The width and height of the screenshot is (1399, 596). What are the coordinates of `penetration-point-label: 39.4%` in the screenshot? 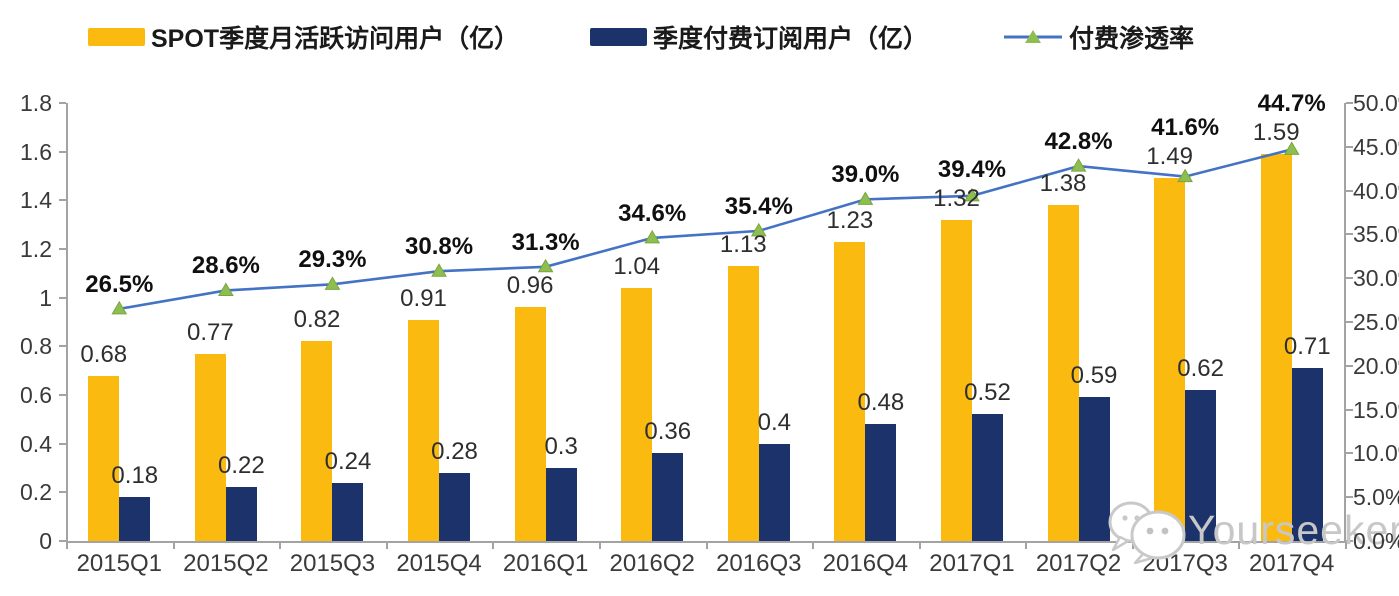 It's located at (971, 169).